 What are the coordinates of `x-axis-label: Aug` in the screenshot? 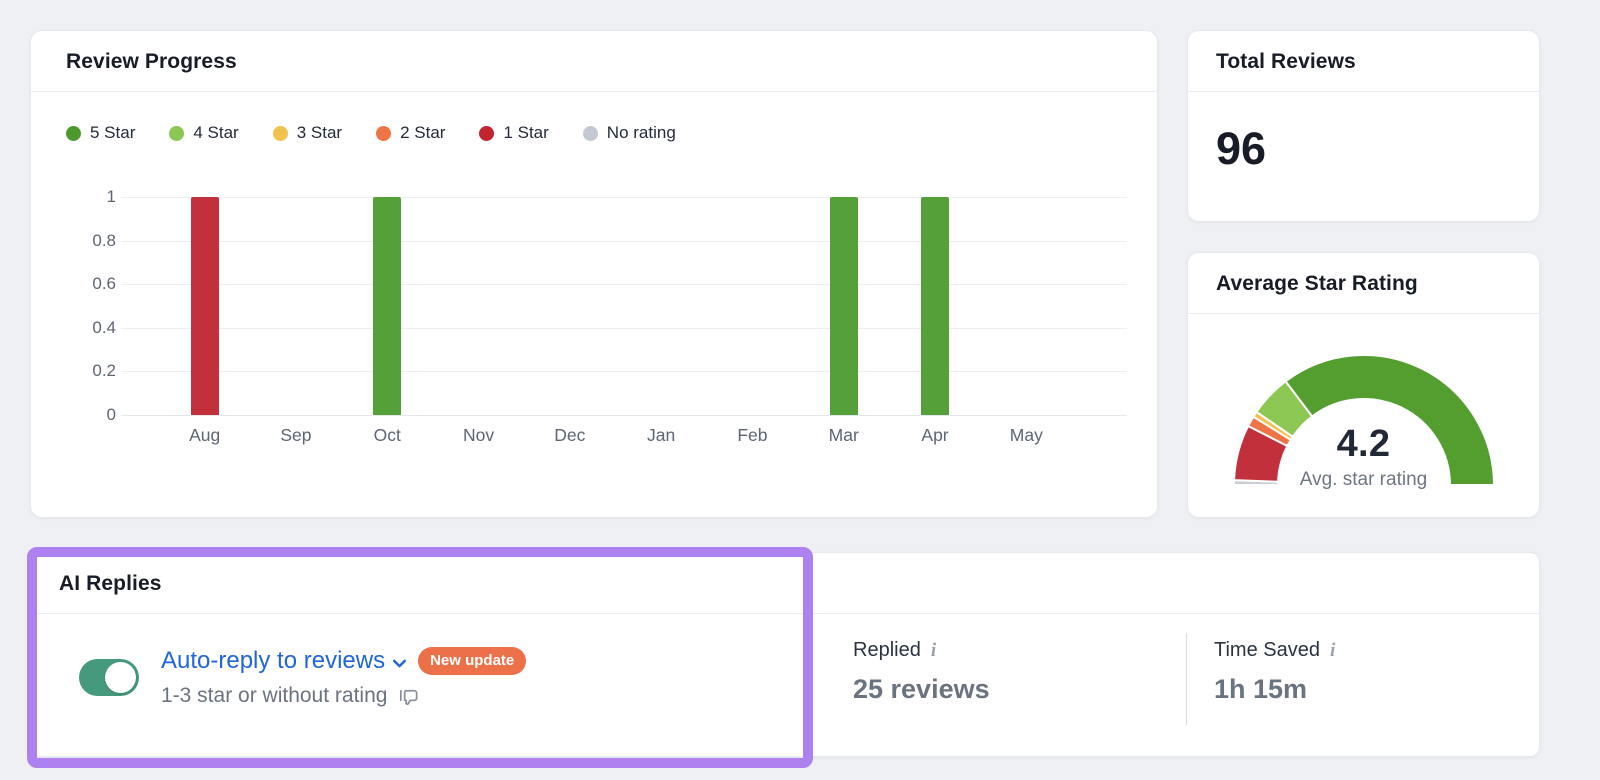 It's located at (205, 435).